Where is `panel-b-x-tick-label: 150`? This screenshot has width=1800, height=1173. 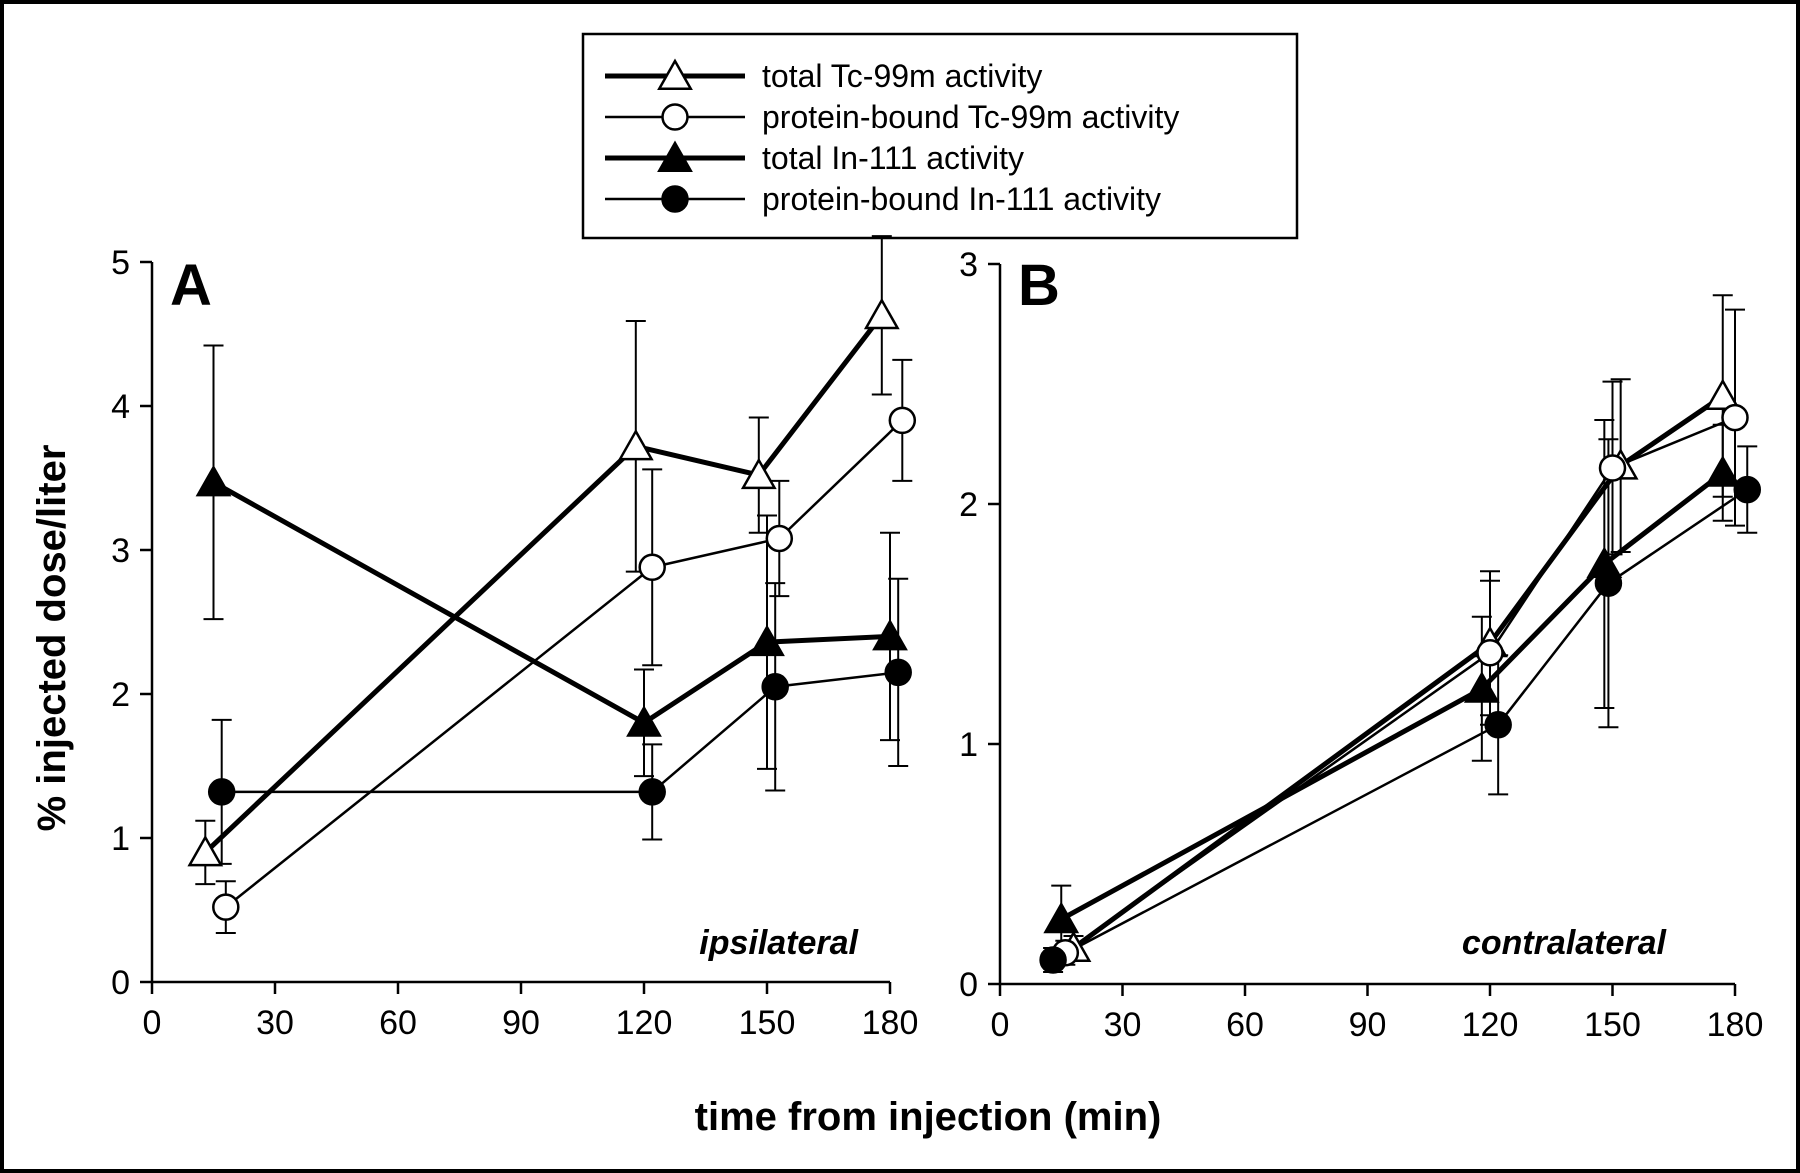 panel-b-x-tick-label: 150 is located at coordinates (1612, 1025).